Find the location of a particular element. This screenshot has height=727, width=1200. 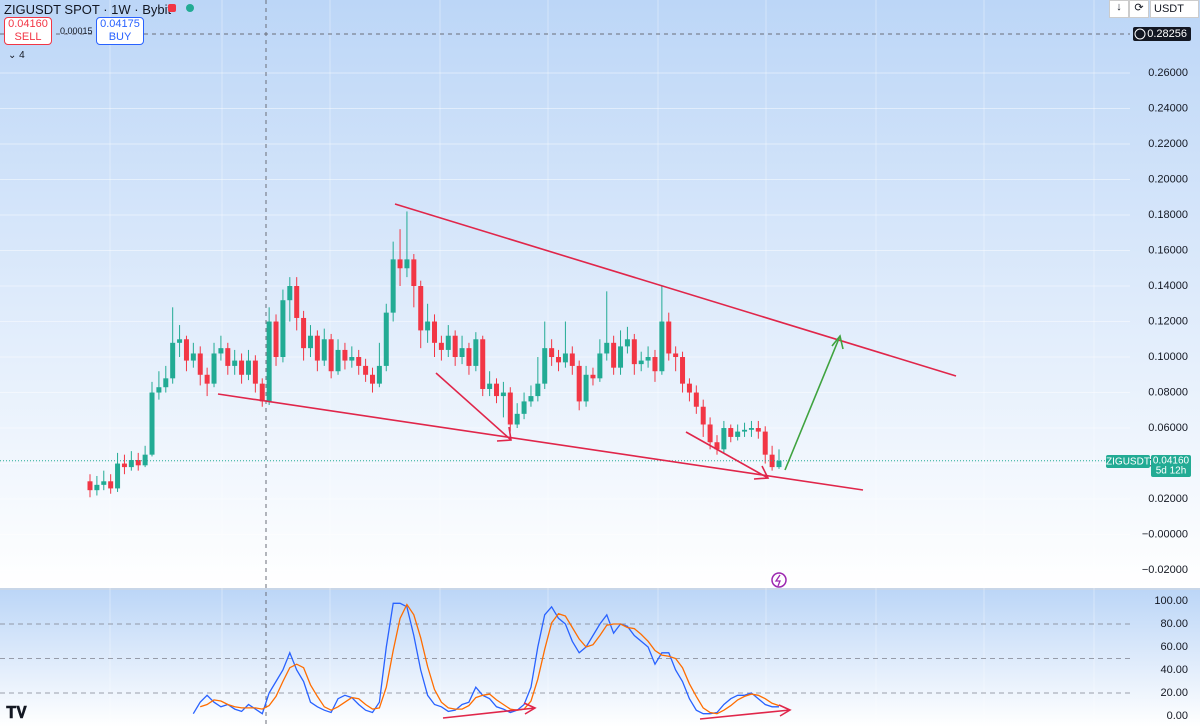

crosshair-price-tag is located at coordinates (1162, 34).